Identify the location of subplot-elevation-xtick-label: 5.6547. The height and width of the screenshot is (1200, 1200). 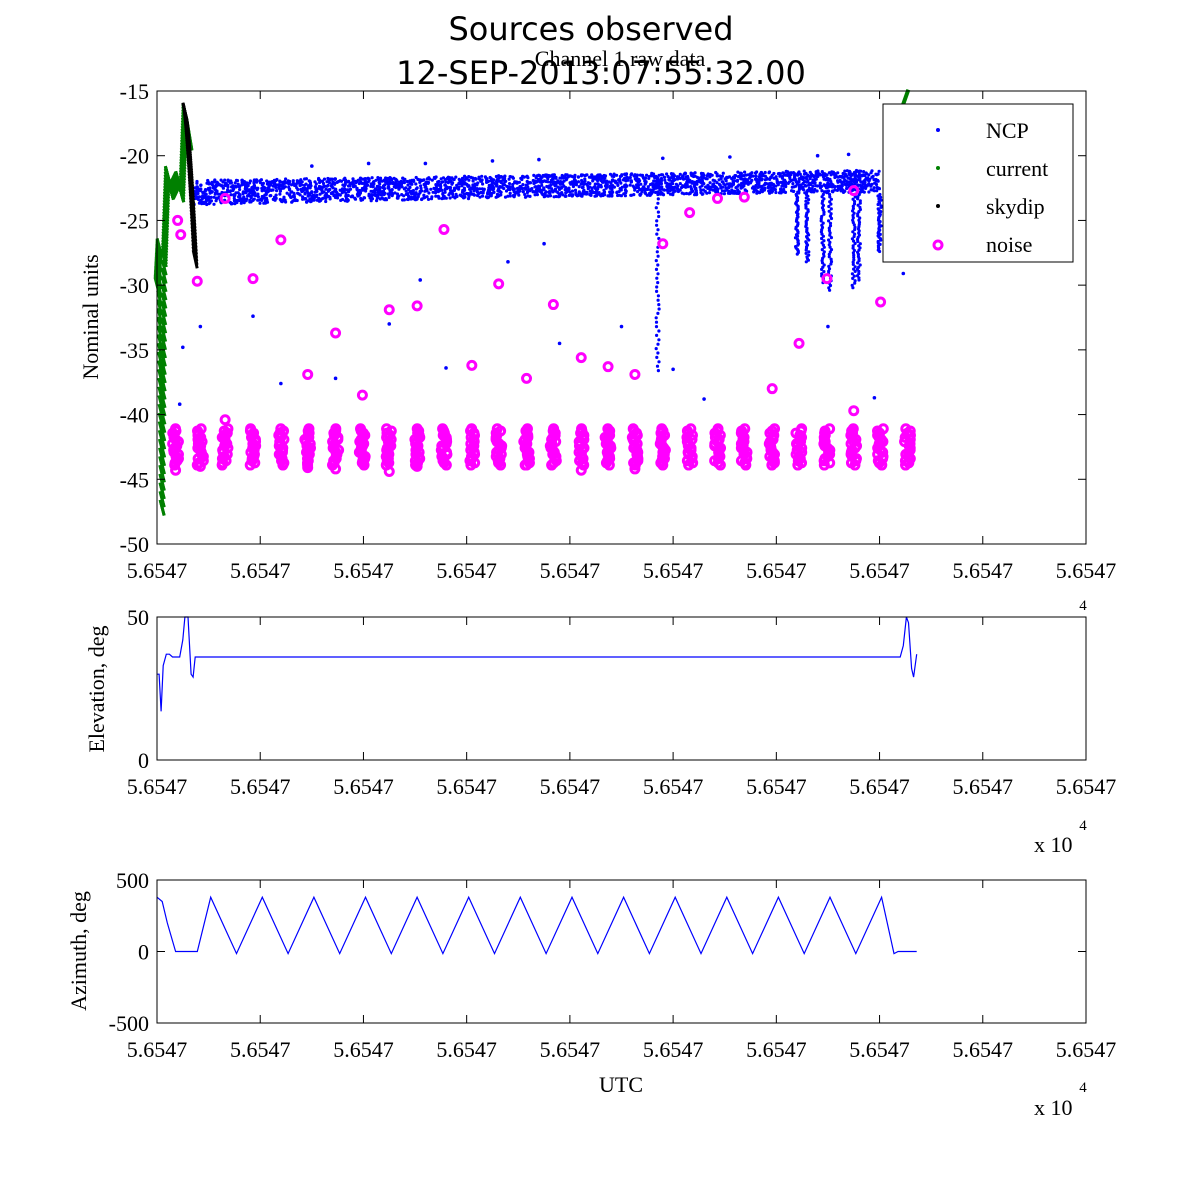
(673, 786).